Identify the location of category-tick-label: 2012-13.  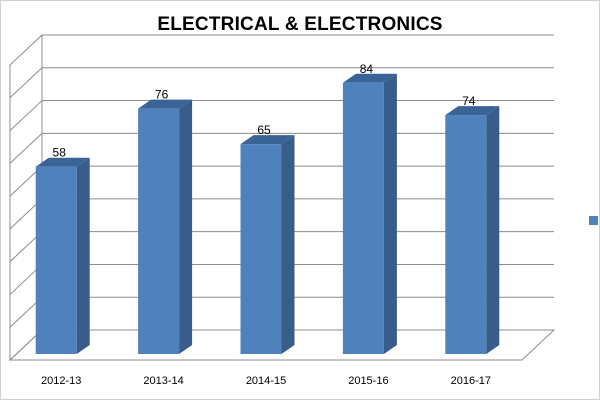
(61, 381).